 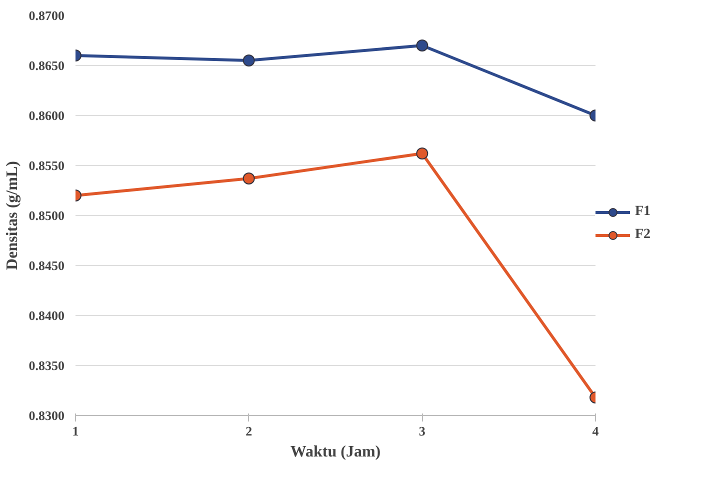 I want to click on y-tick-label: 0.8300, so click(x=46, y=415).